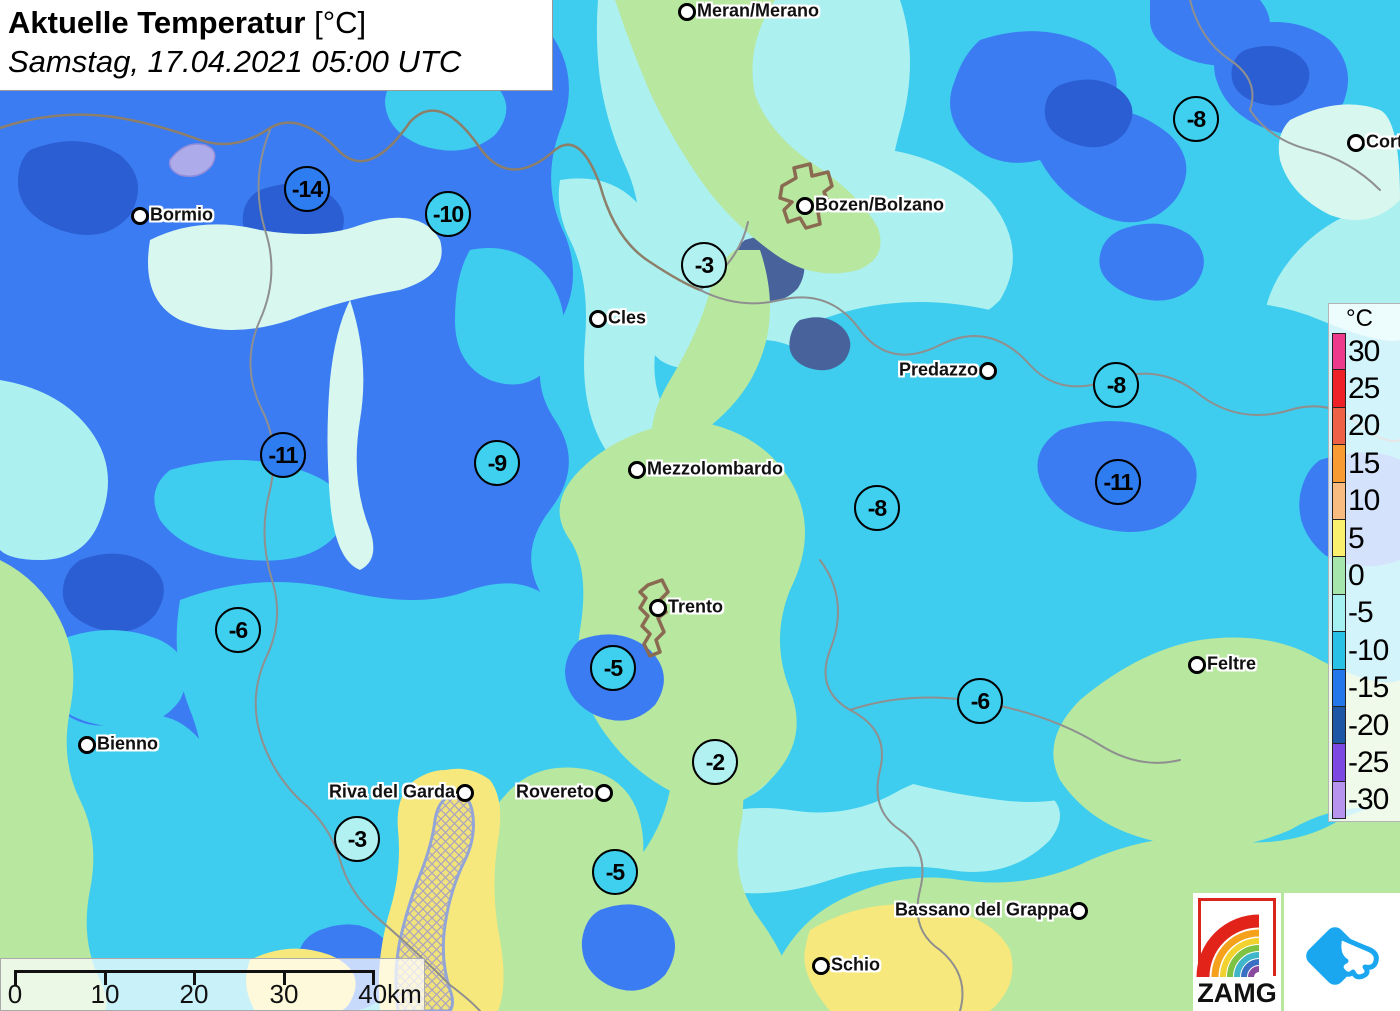 Image resolution: width=1400 pixels, height=1011 pixels. Describe the element at coordinates (554, 791) in the screenshot. I see `city-label: Rovereto` at that location.